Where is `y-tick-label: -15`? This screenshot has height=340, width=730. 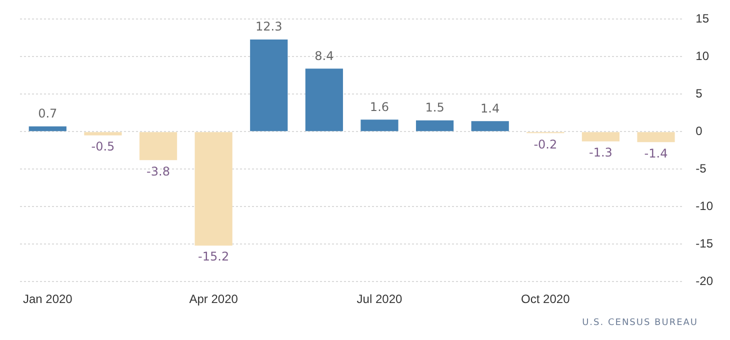
y-tick-label: -15 is located at coordinates (705, 243).